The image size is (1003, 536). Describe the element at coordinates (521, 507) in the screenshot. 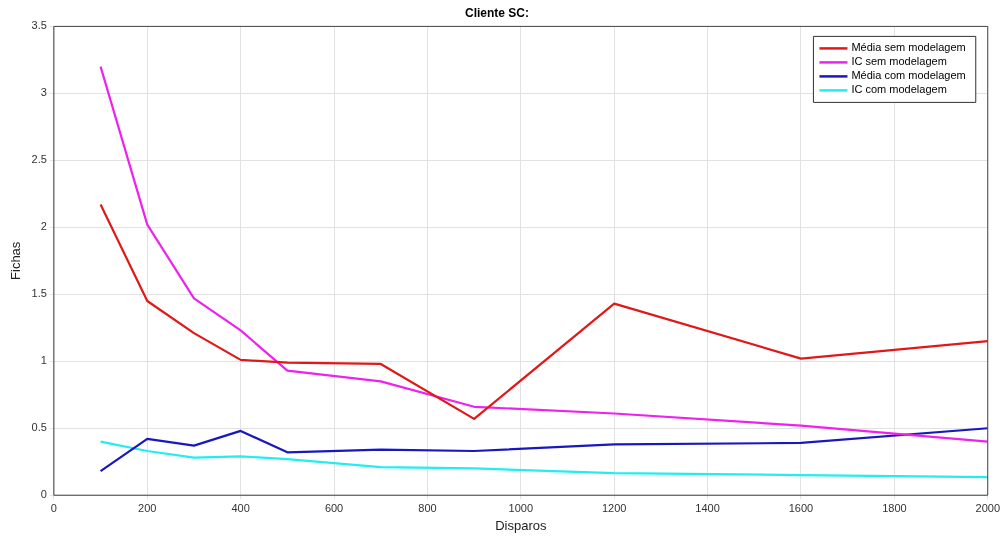

I see `x-tick-label: 1000` at that location.